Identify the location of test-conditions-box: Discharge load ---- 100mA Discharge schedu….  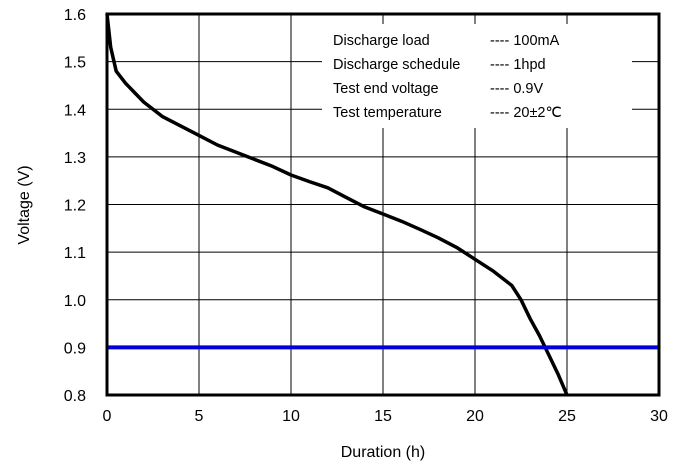
(477, 76).